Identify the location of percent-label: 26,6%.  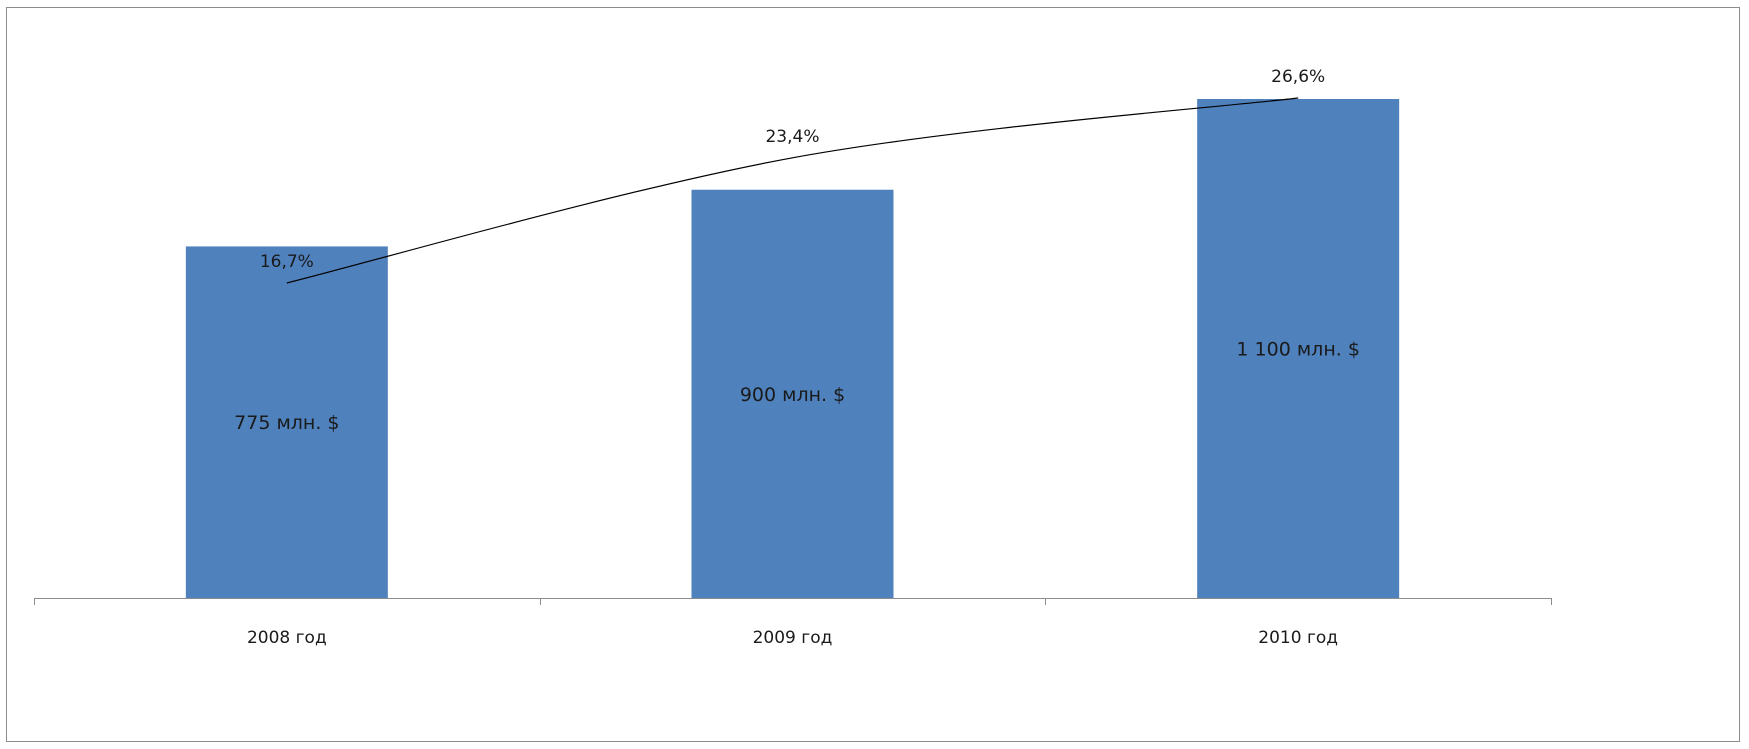
(1298, 77).